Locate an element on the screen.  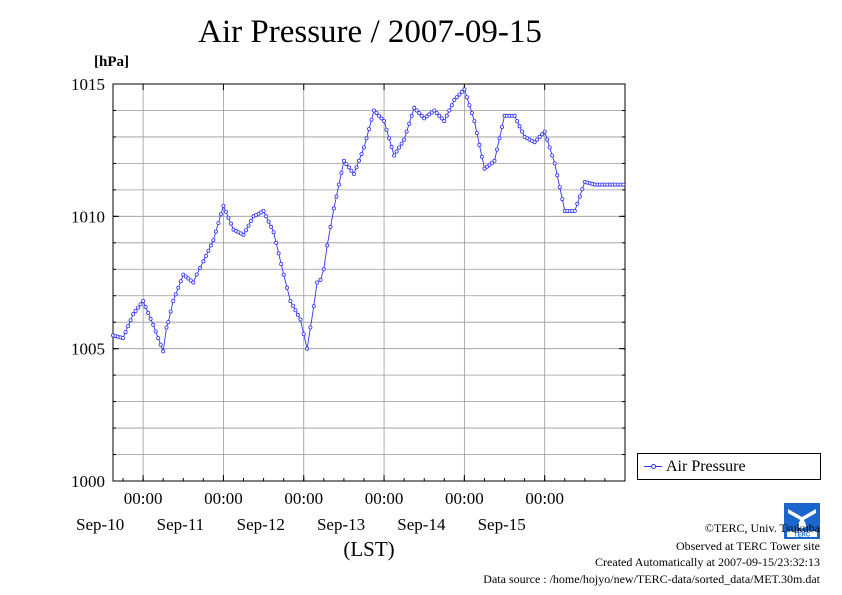
terc-logo: TERC is located at coordinates (802, 521).